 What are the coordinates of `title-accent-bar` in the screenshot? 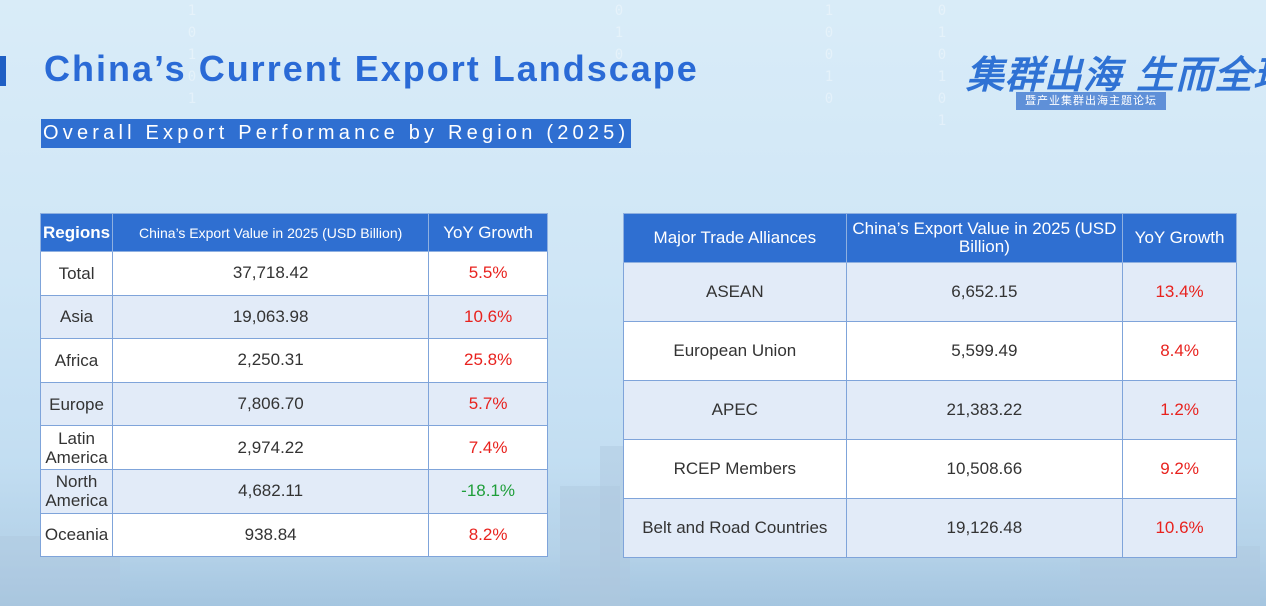 It's located at (3, 71).